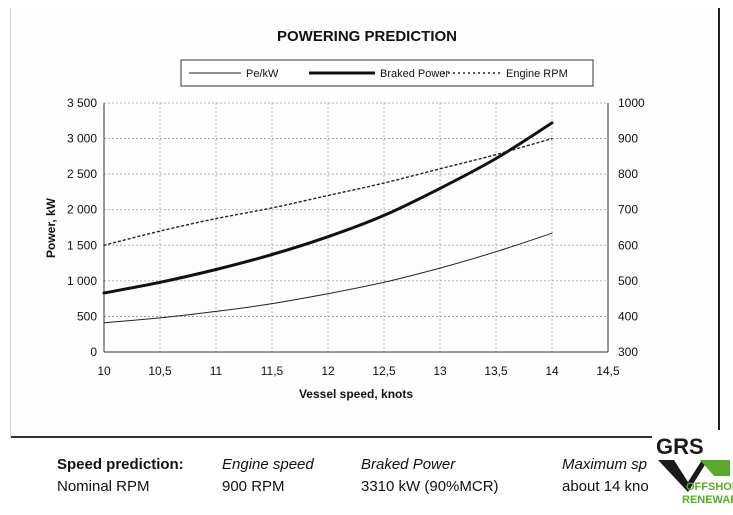 Image resolution: width=733 pixels, height=515 pixels. Describe the element at coordinates (328, 191) in the screenshot. I see `series-line-engine-rpm` at that location.